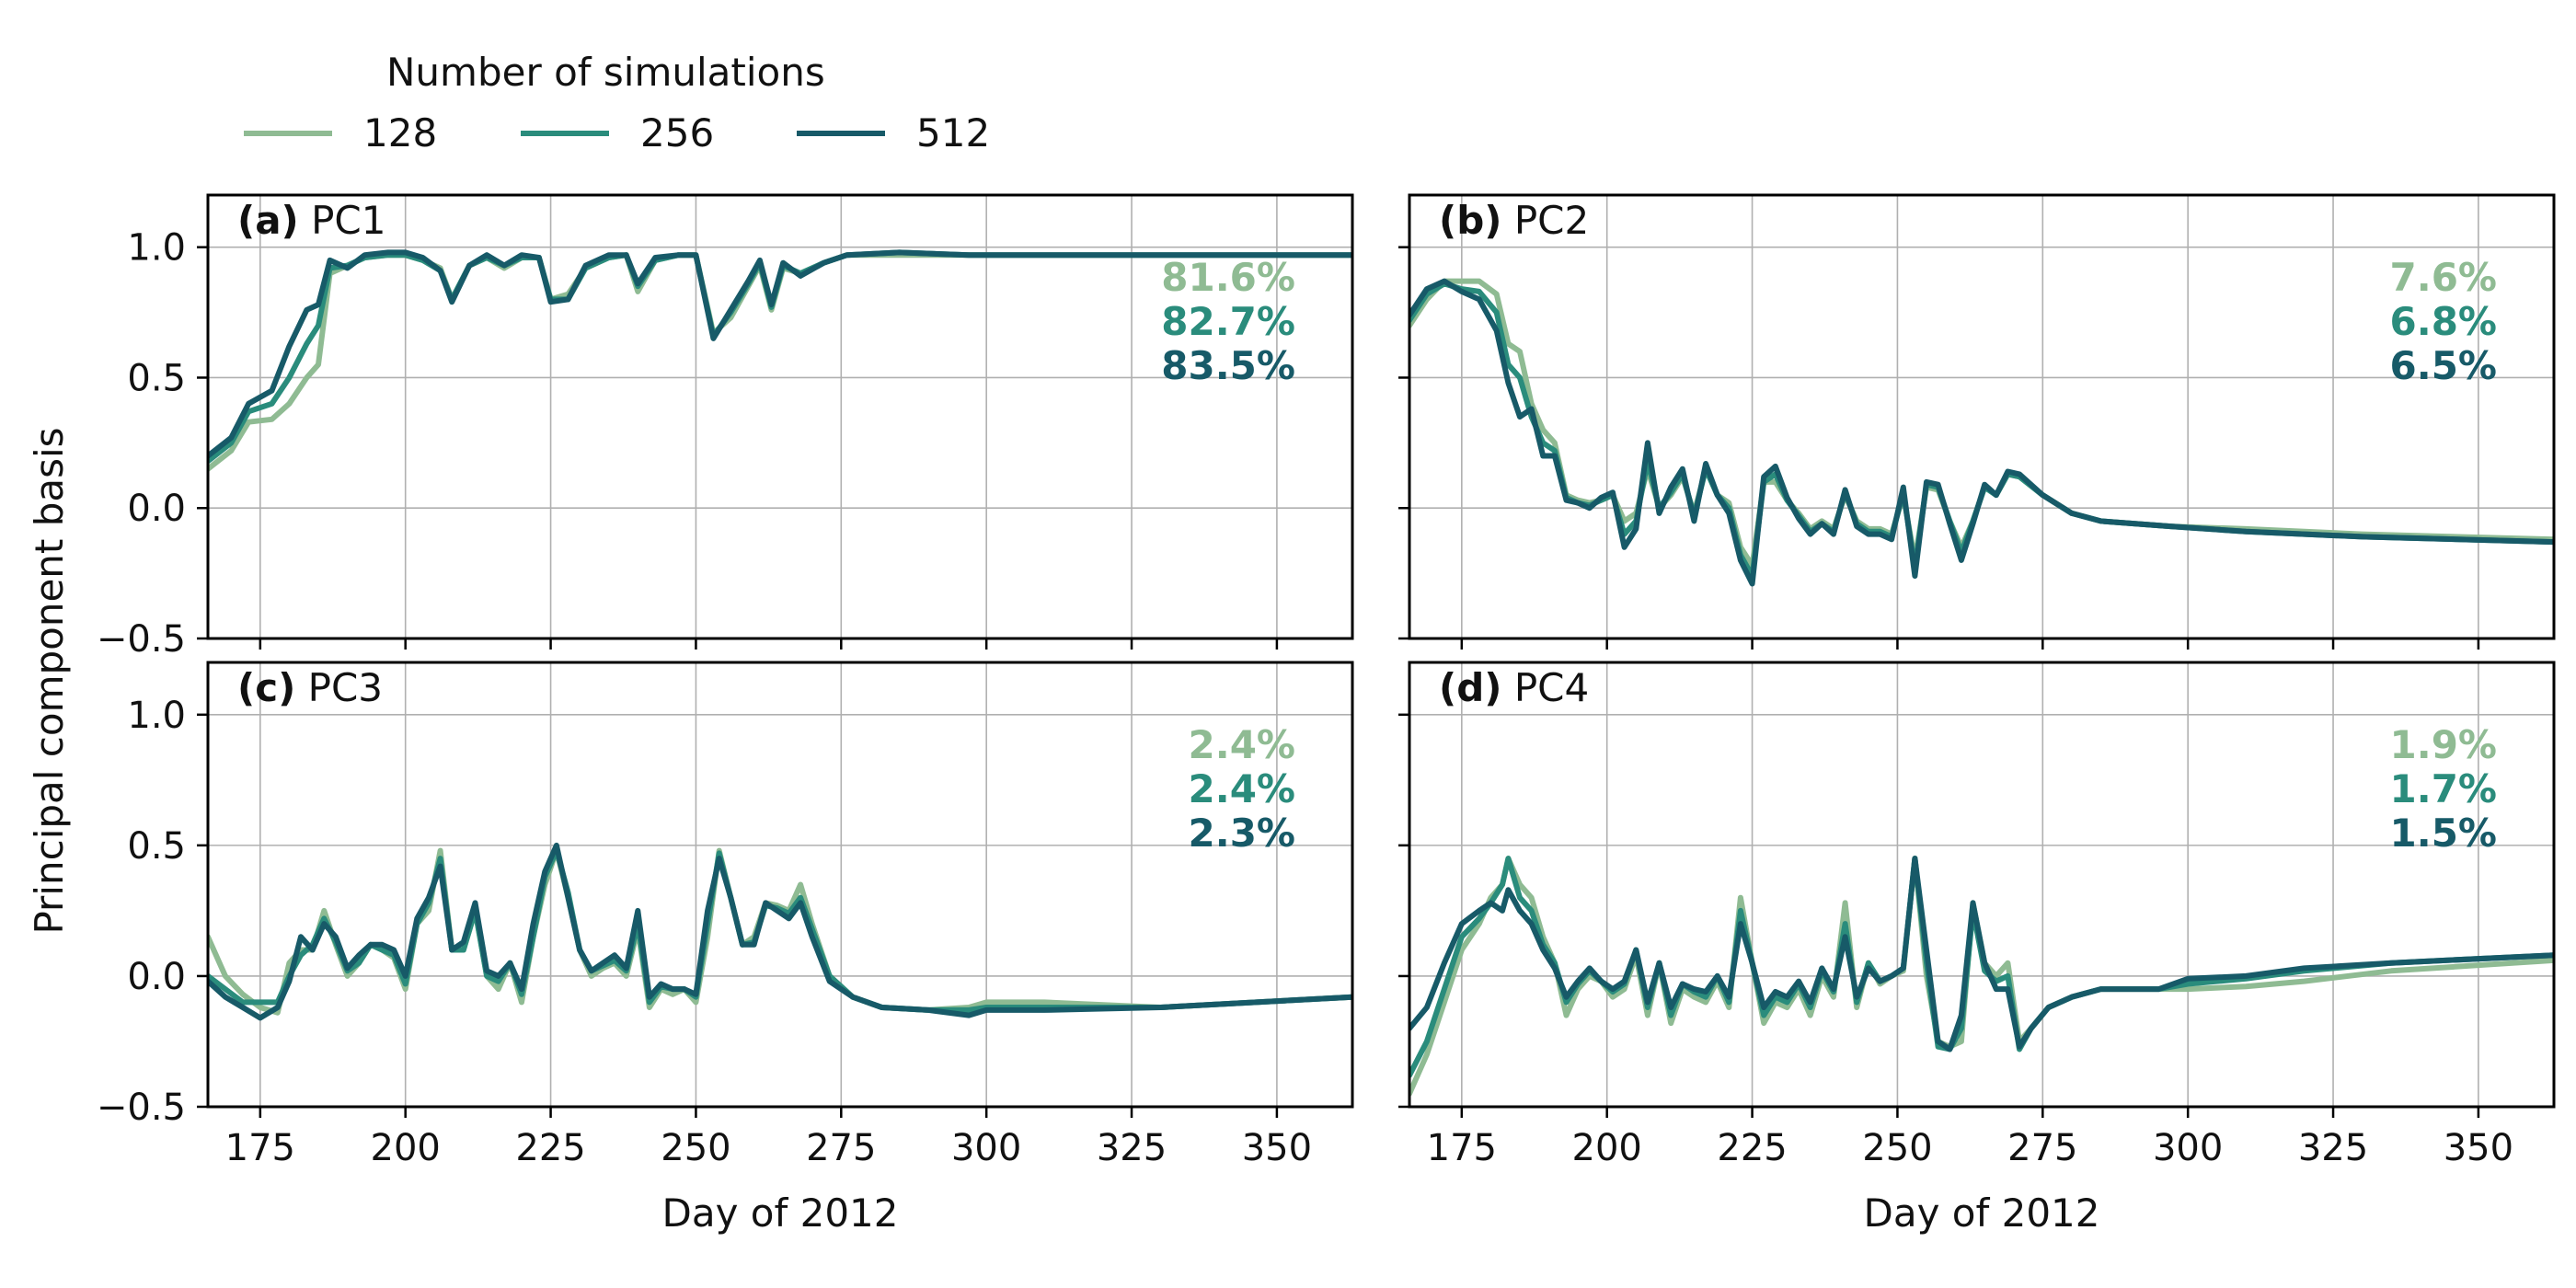 Image resolution: width=2576 pixels, height=1288 pixels. Describe the element at coordinates (2443, 277) in the screenshot. I see `explained-variance-128: 7.6%` at that location.